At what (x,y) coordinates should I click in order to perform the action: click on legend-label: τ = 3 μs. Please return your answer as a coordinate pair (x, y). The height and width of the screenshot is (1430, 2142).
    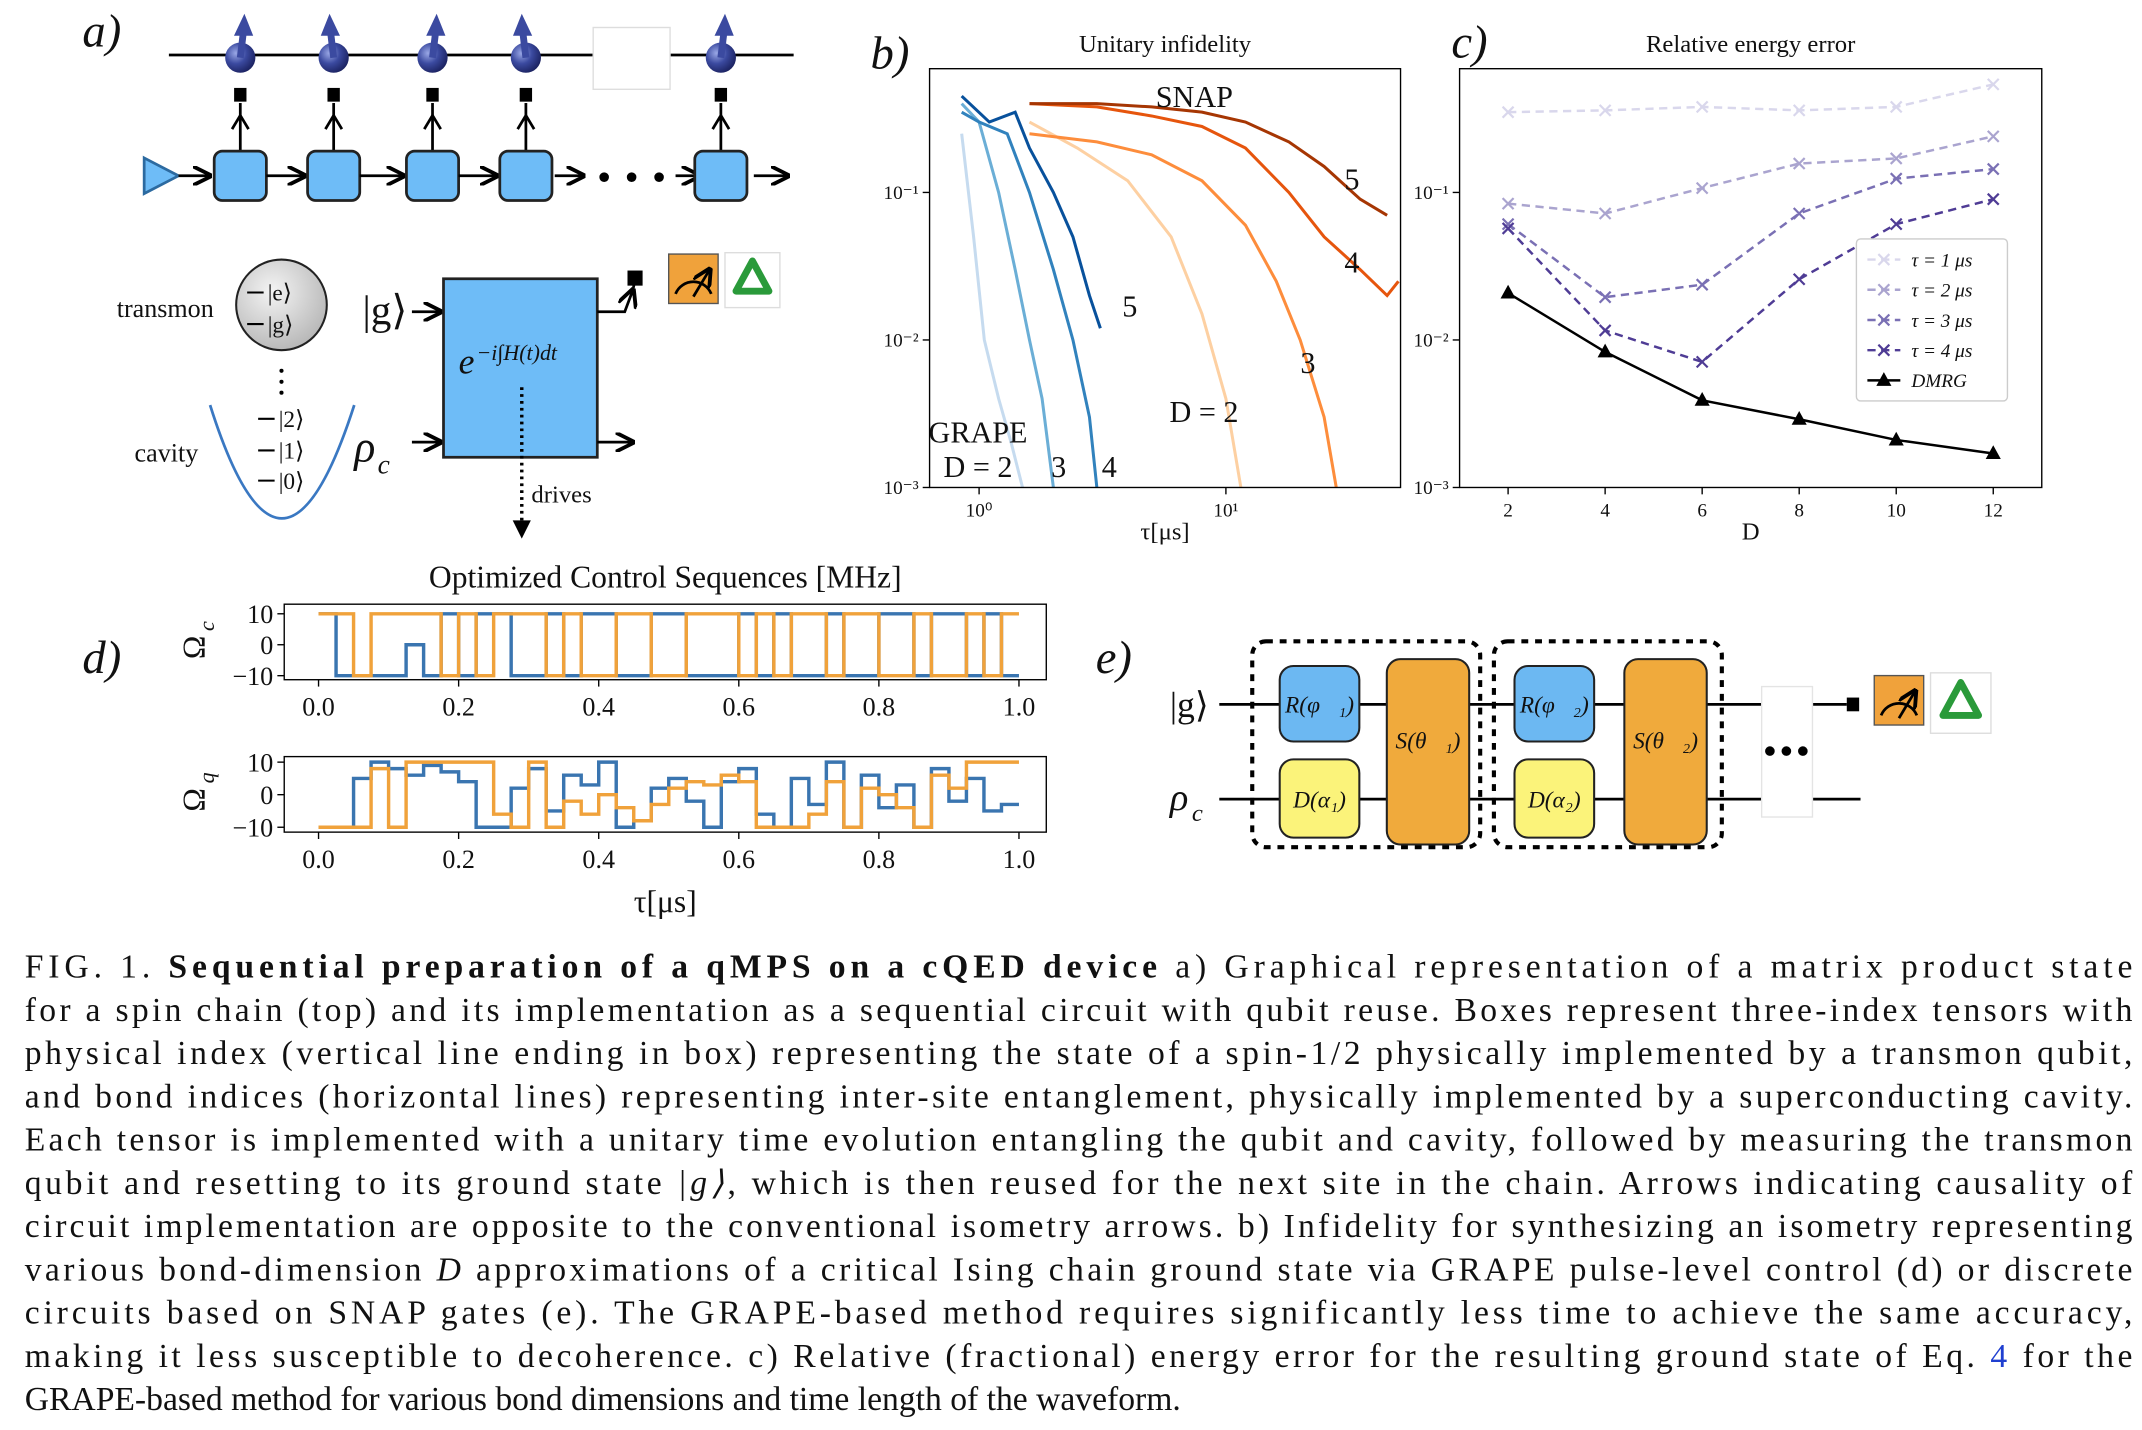
    Looking at the image, I should click on (1941, 321).